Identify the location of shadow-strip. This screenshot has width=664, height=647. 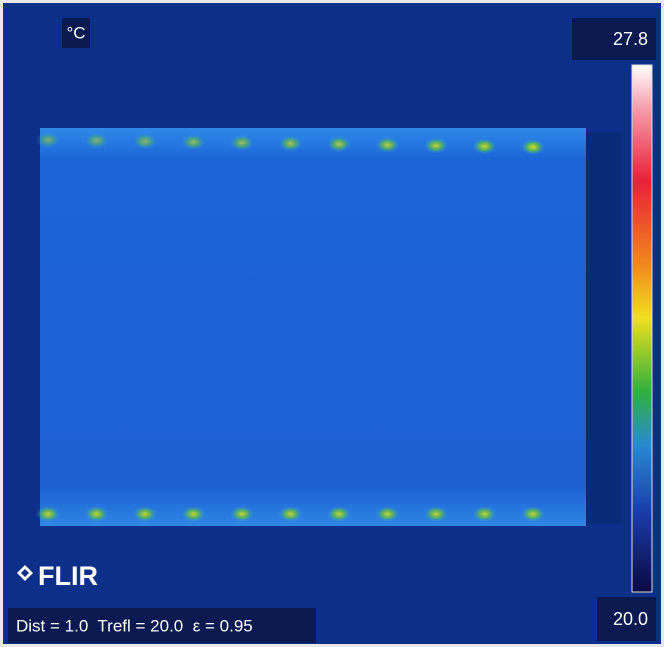
(603, 328).